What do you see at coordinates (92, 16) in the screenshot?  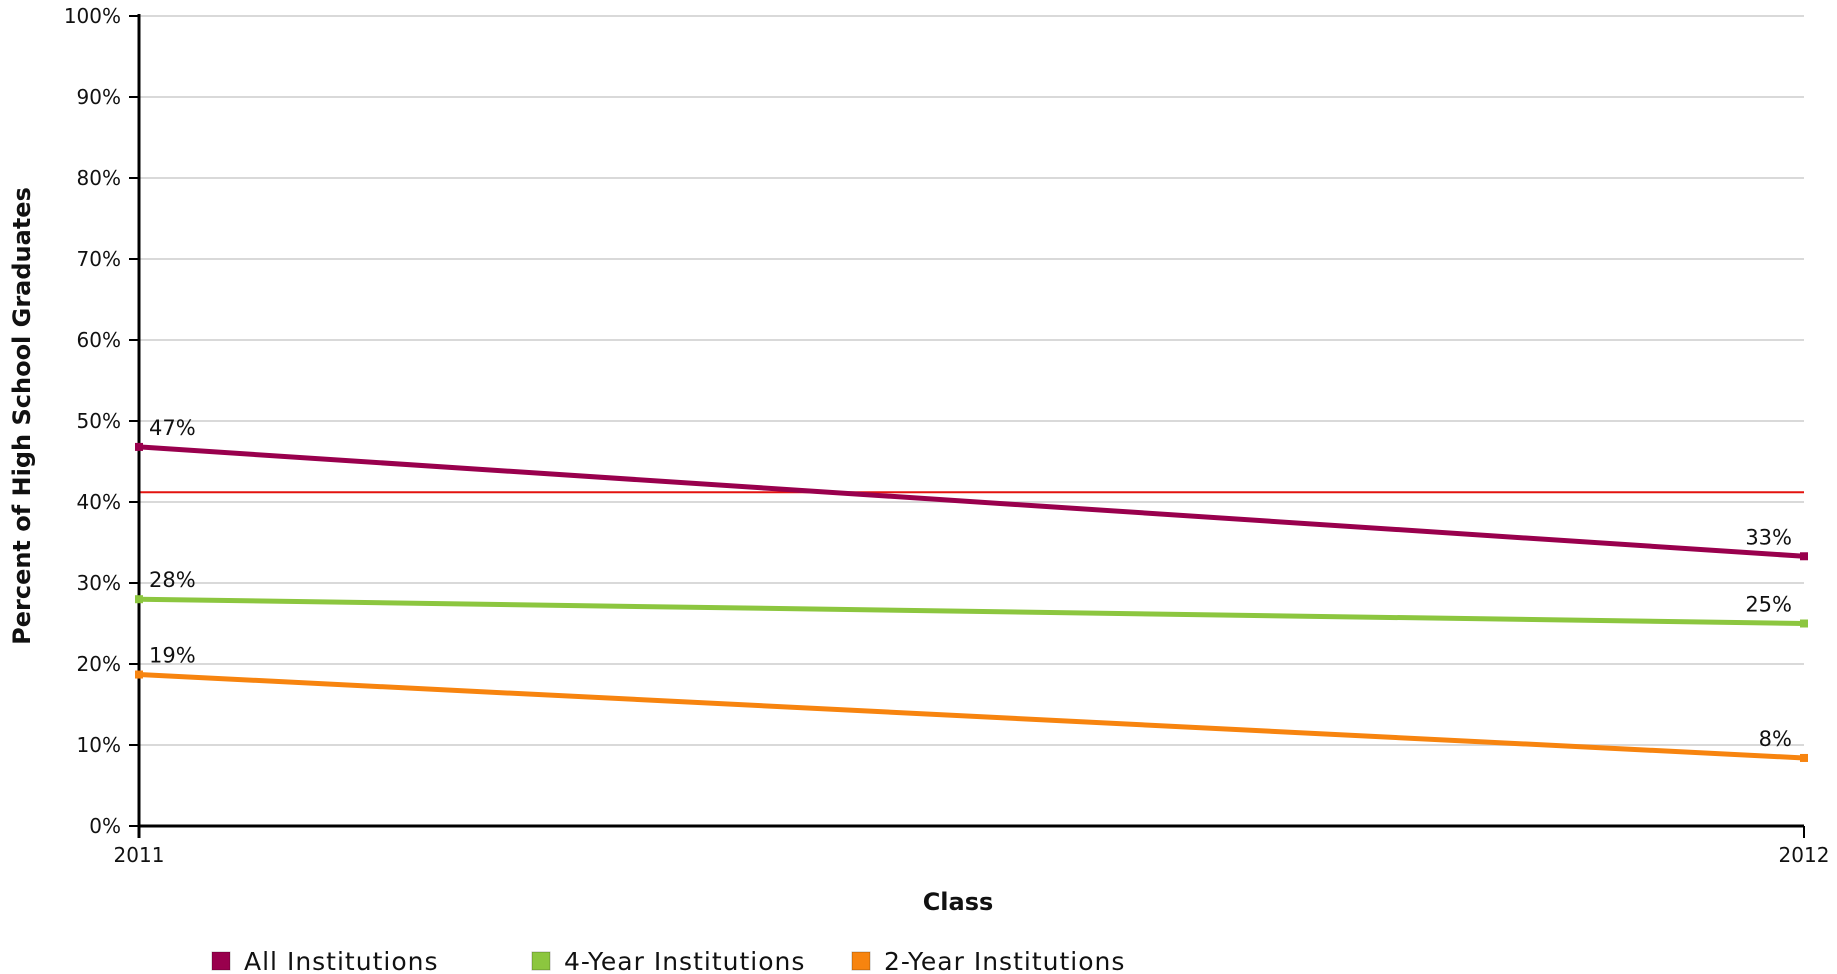 I see `y-tick-label: 100%` at bounding box center [92, 16].